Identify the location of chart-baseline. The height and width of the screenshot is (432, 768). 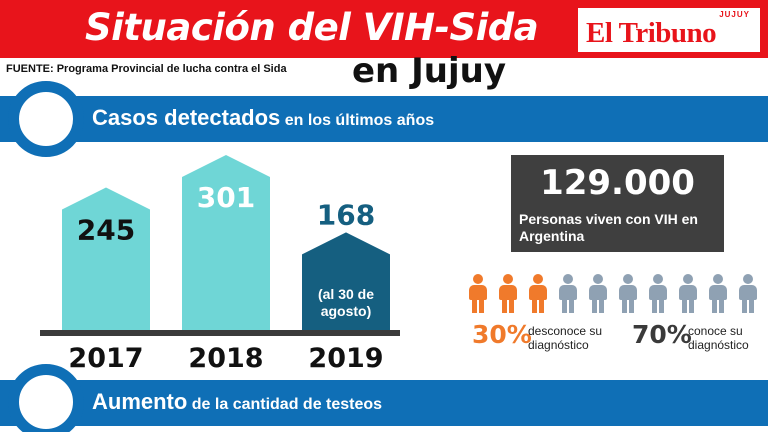
(220, 333).